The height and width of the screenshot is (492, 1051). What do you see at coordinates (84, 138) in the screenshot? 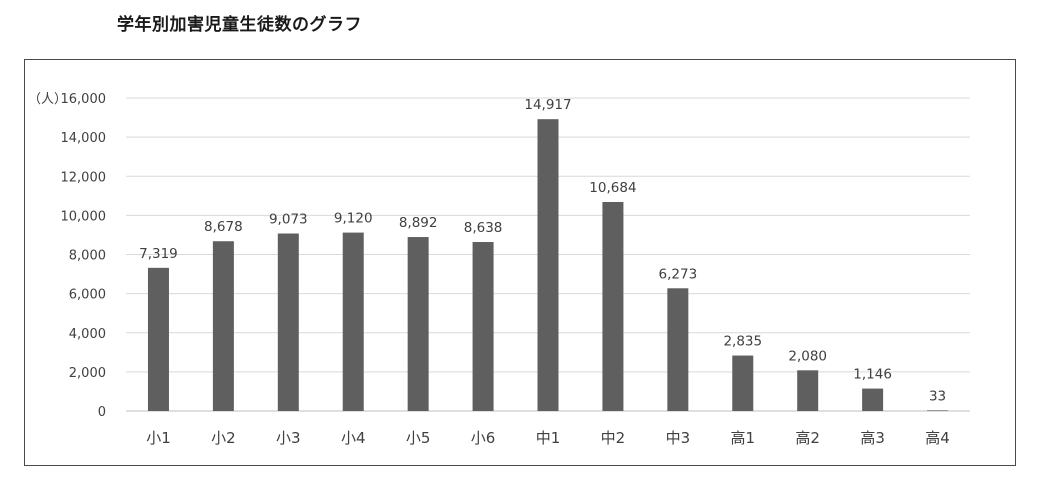
I see `y-tick-label: 14,000` at bounding box center [84, 138].